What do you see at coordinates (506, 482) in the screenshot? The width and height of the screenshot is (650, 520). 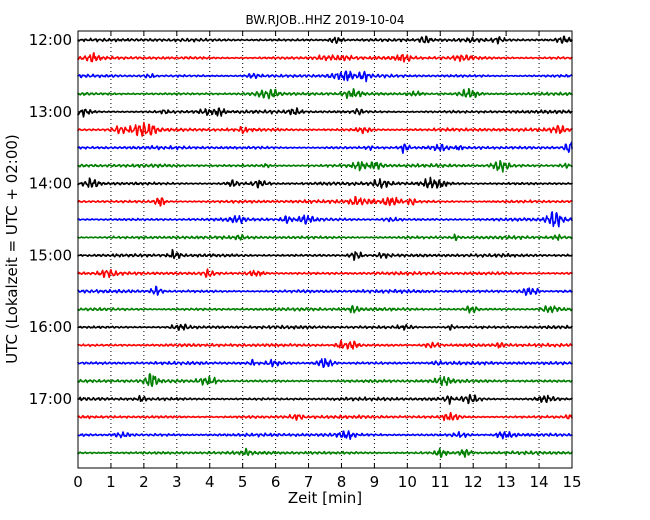 I see `x-tick-label-13: 13` at bounding box center [506, 482].